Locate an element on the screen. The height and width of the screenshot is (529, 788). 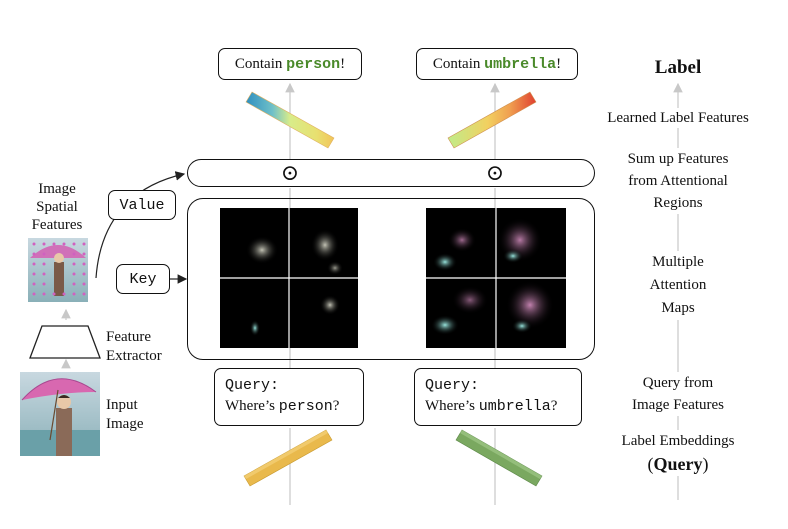
label-line: Attention is located at coordinates (678, 285).